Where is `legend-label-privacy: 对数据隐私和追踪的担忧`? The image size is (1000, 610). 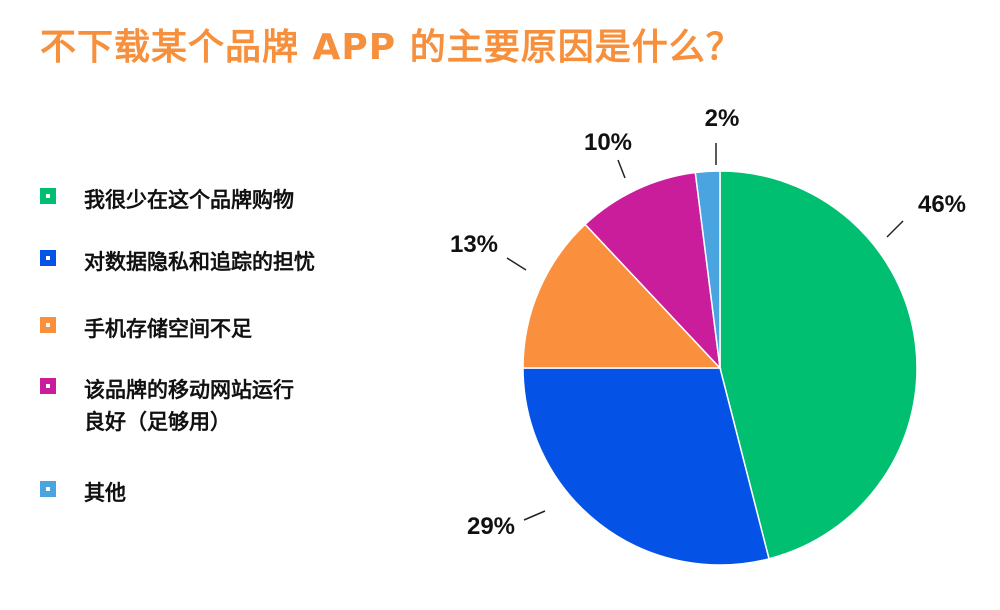
legend-label-privacy: 对数据隐私和追踪的担忧 is located at coordinates (199, 262).